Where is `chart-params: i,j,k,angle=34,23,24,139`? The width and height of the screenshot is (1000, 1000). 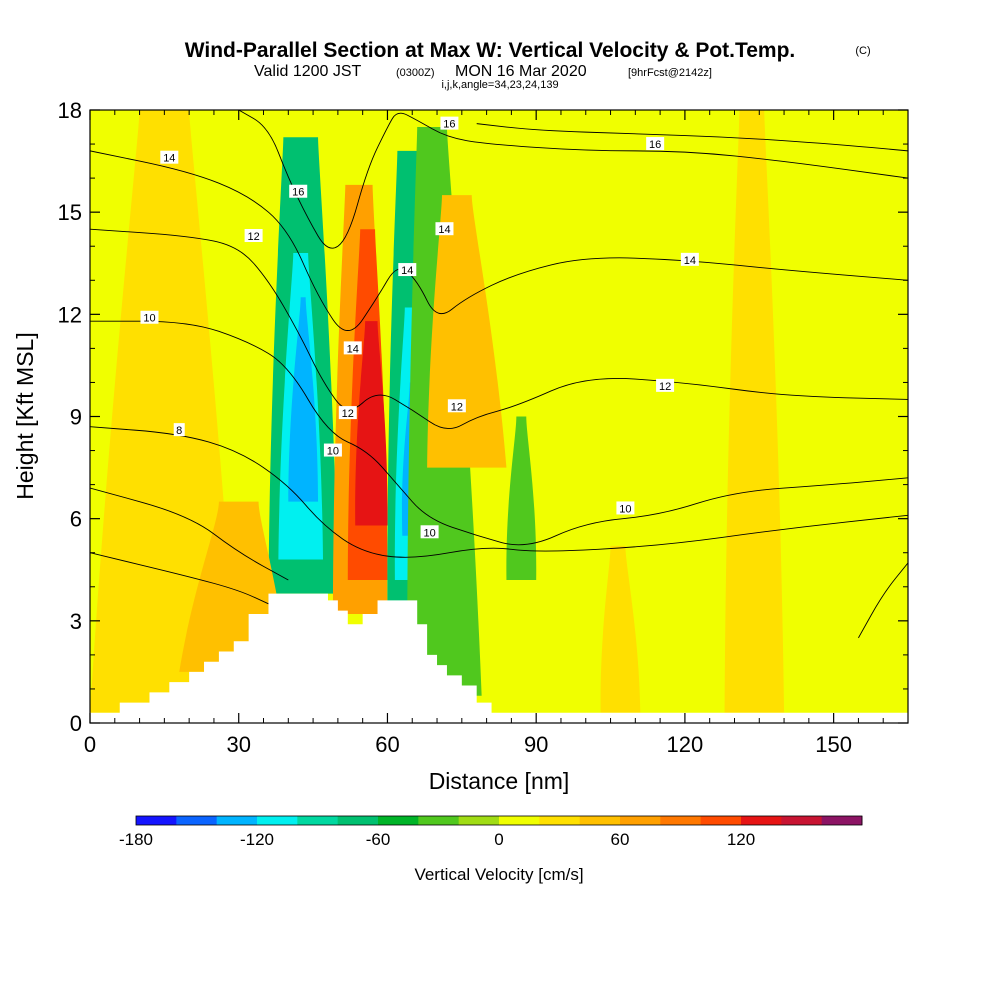 chart-params: i,j,k,angle=34,23,24,139 is located at coordinates (499, 85).